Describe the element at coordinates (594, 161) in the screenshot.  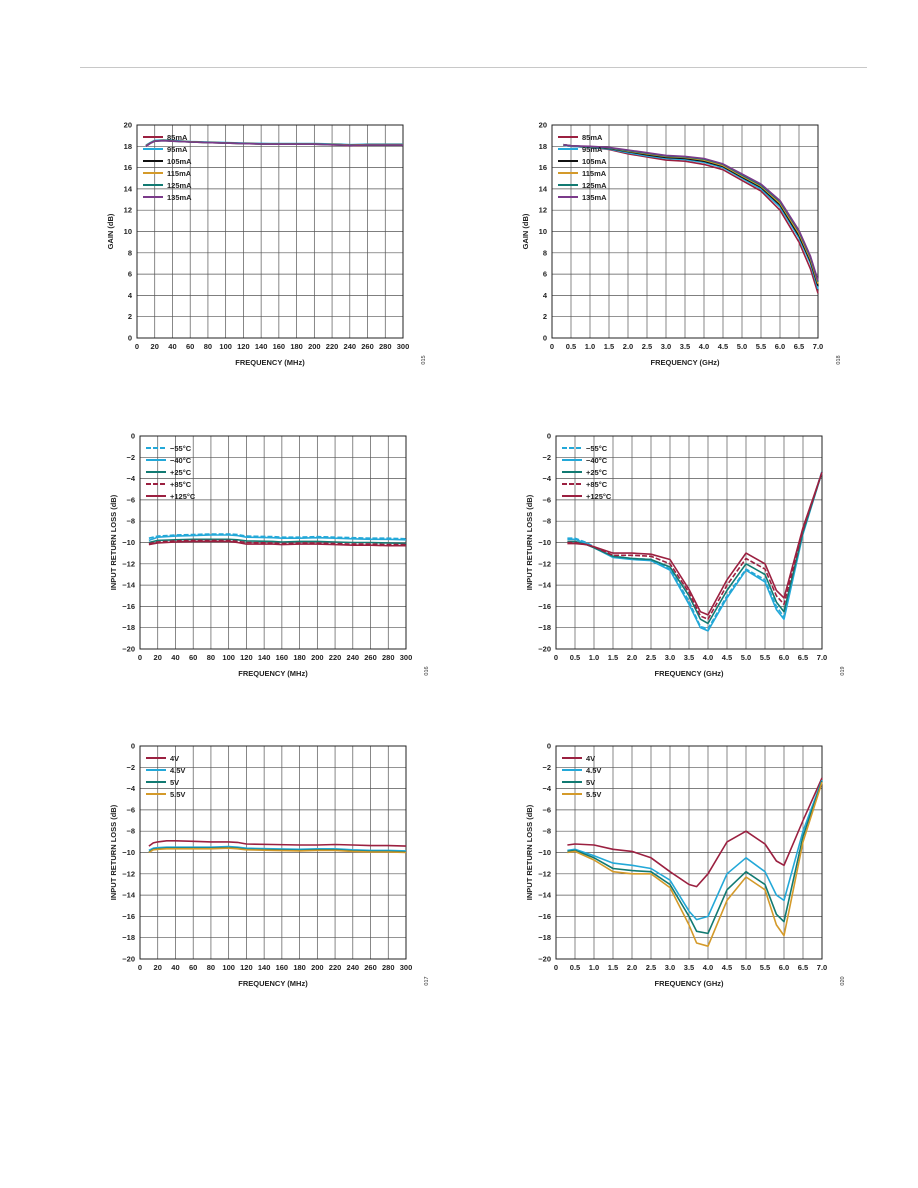
I see `legend-label: 105mA` at that location.